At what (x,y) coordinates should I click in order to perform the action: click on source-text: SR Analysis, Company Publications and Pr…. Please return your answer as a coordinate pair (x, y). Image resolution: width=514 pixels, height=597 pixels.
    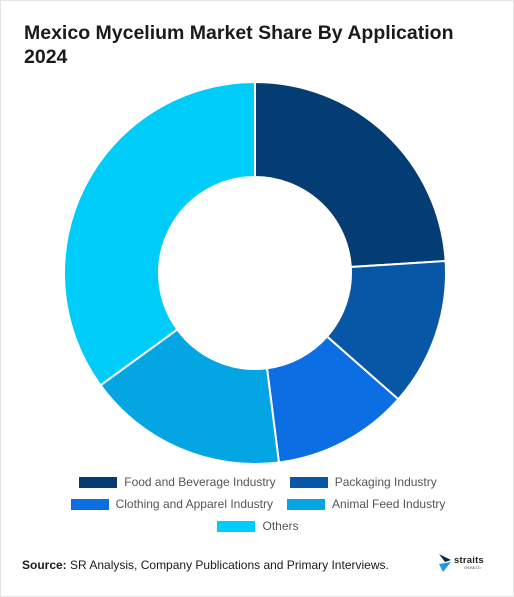
    Looking at the image, I should click on (229, 565).